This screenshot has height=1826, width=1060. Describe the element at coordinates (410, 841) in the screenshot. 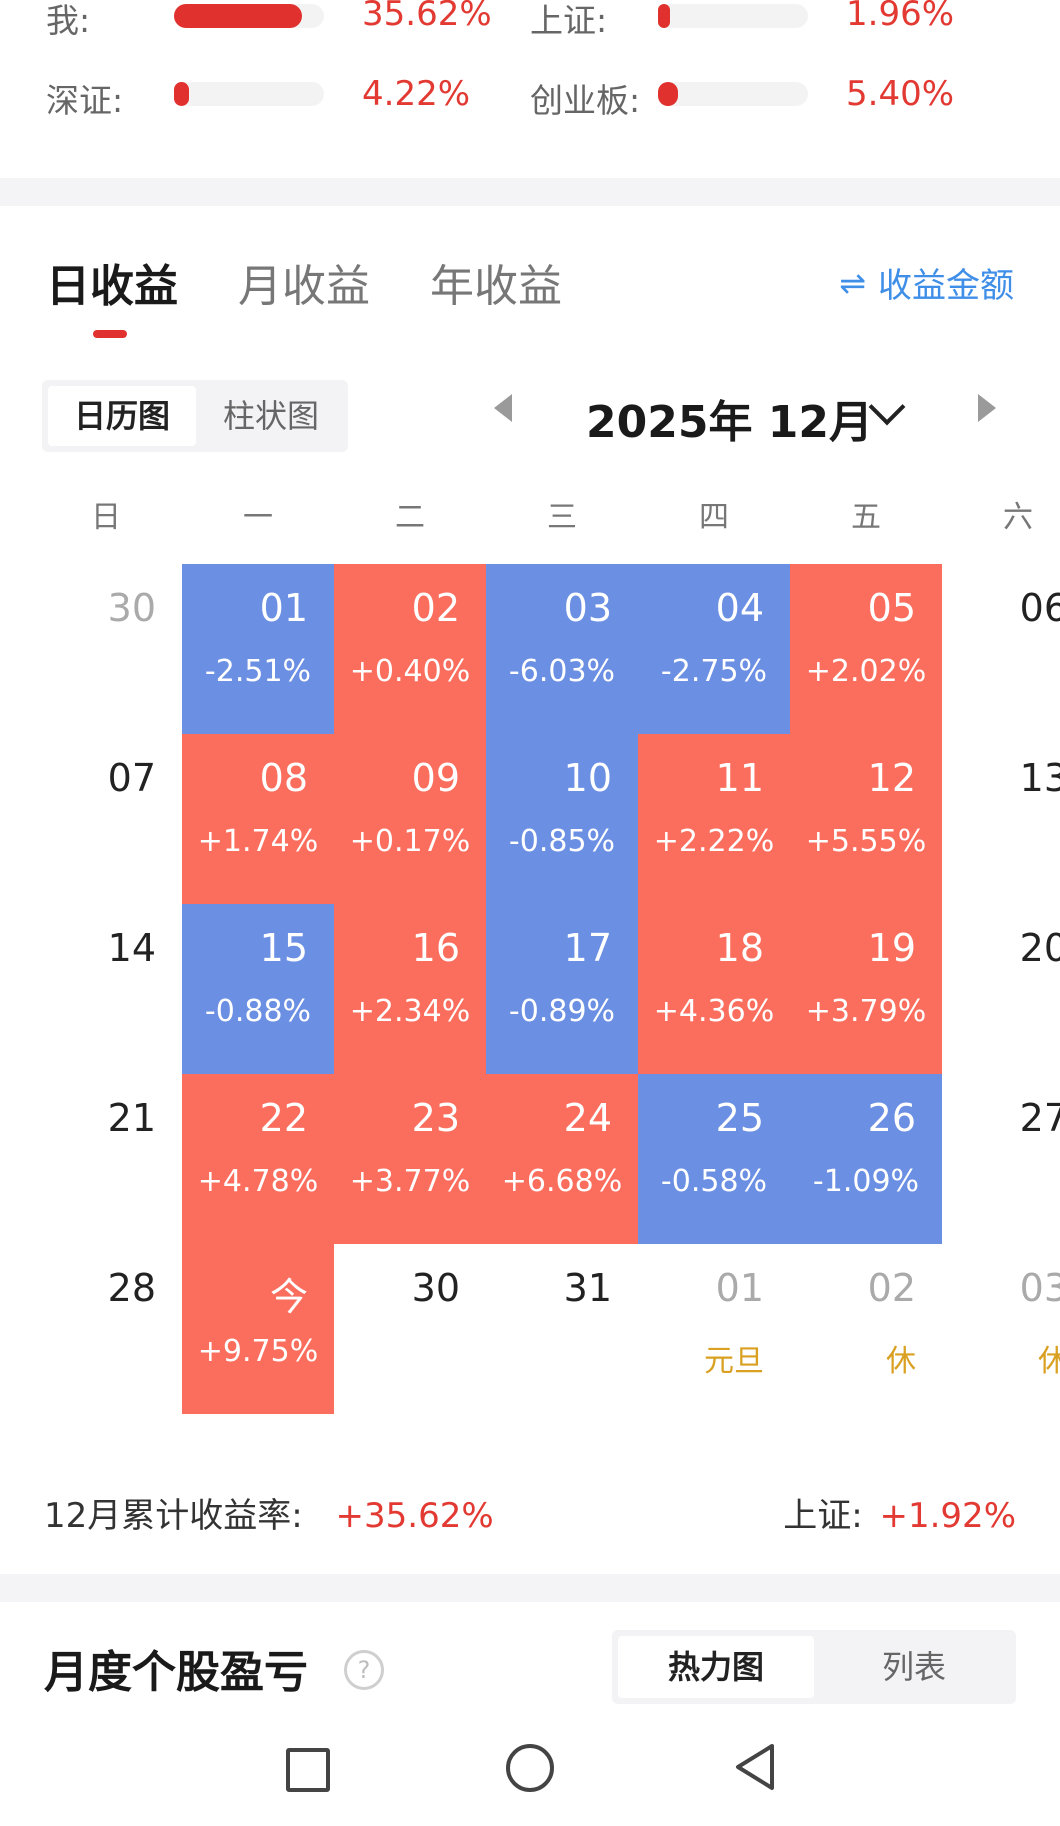

I see `day-return: +0.17%` at that location.